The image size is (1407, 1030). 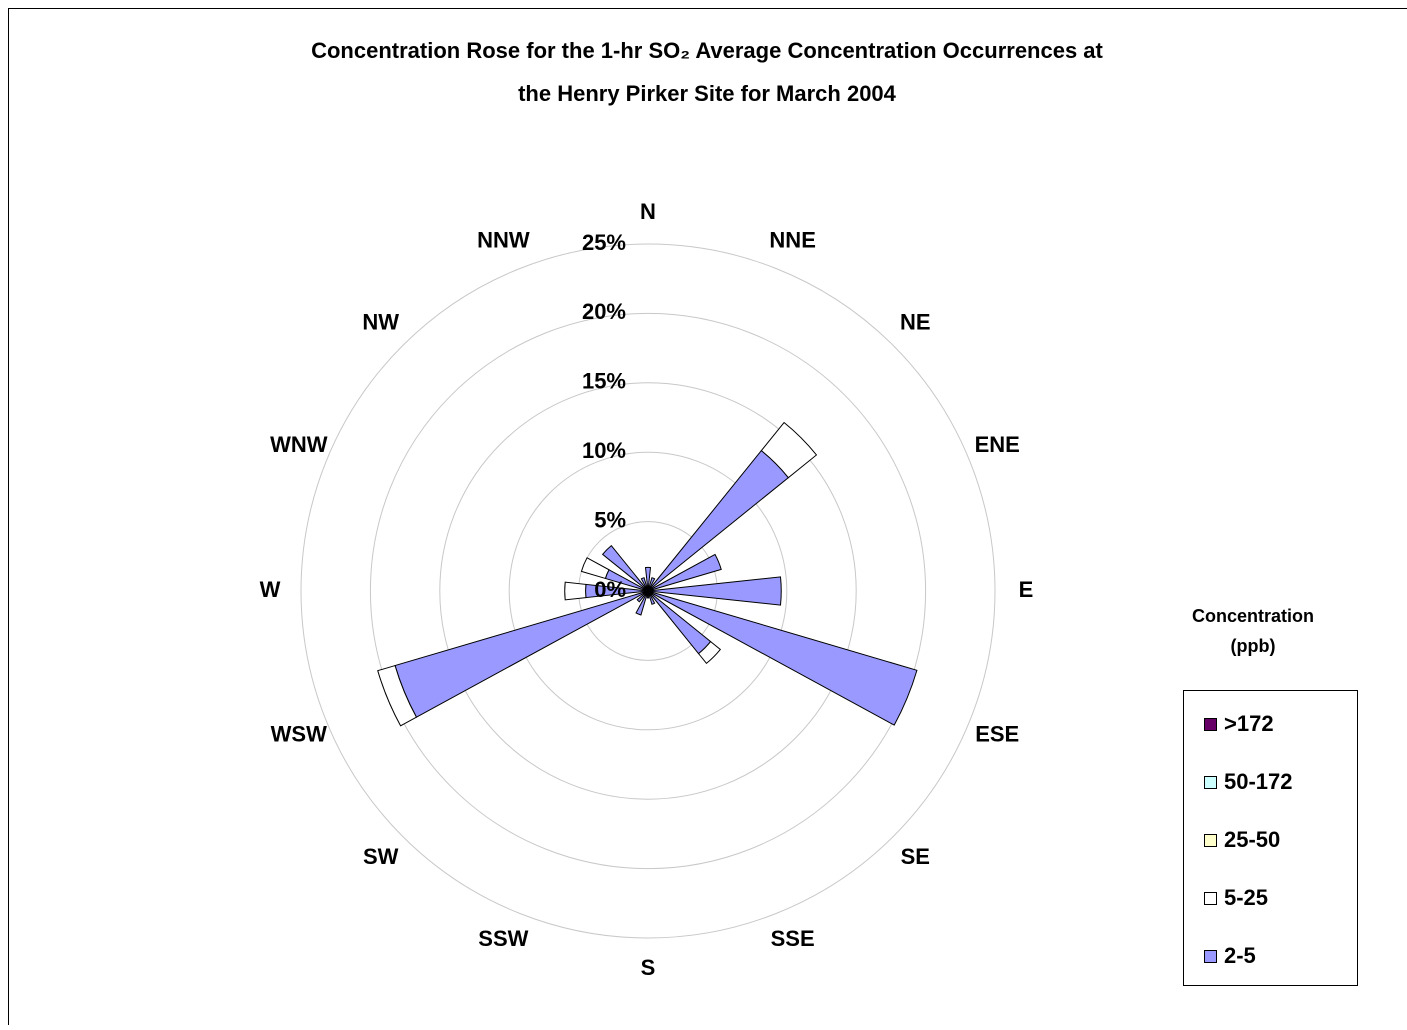 I want to click on legend-label: 50-172, so click(x=1258, y=781).